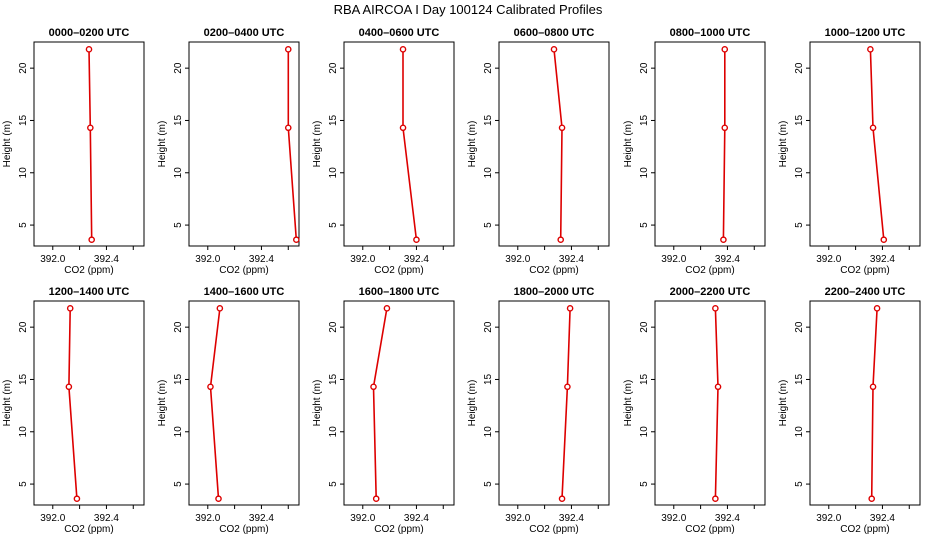 Image resolution: width=936 pixels, height=540 pixels. What do you see at coordinates (89, 33) in the screenshot?
I see `panel-title: 0000–0200 UTC` at bounding box center [89, 33].